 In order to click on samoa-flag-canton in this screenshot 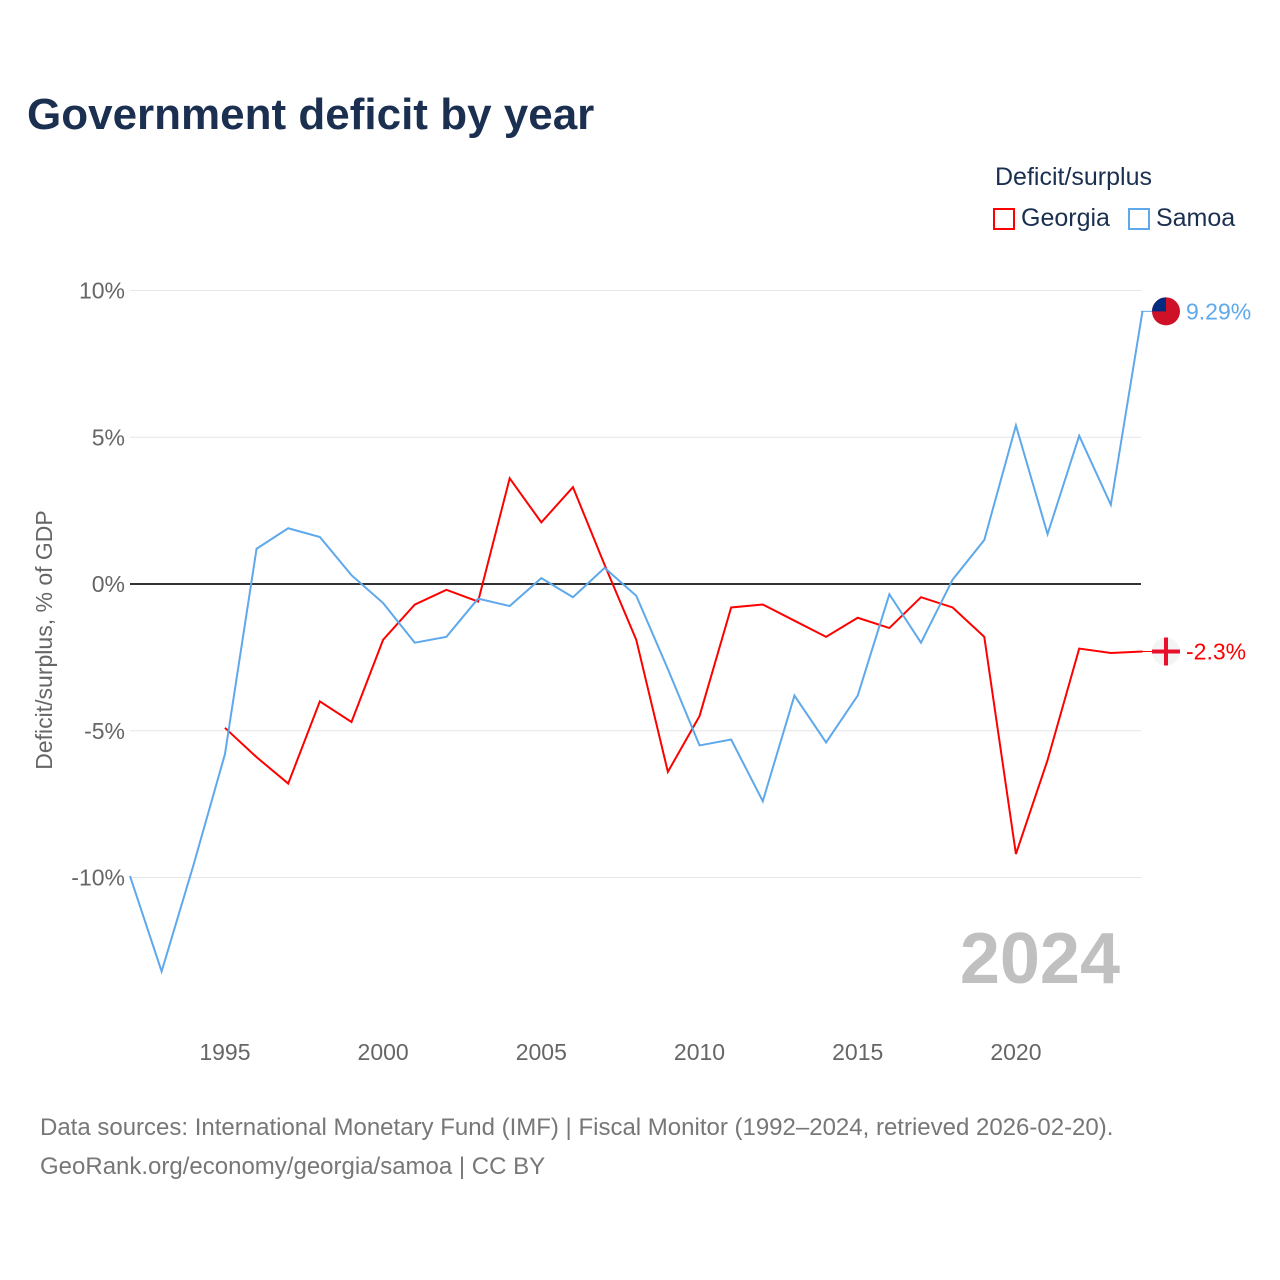, I will do `click(1159, 304)`.